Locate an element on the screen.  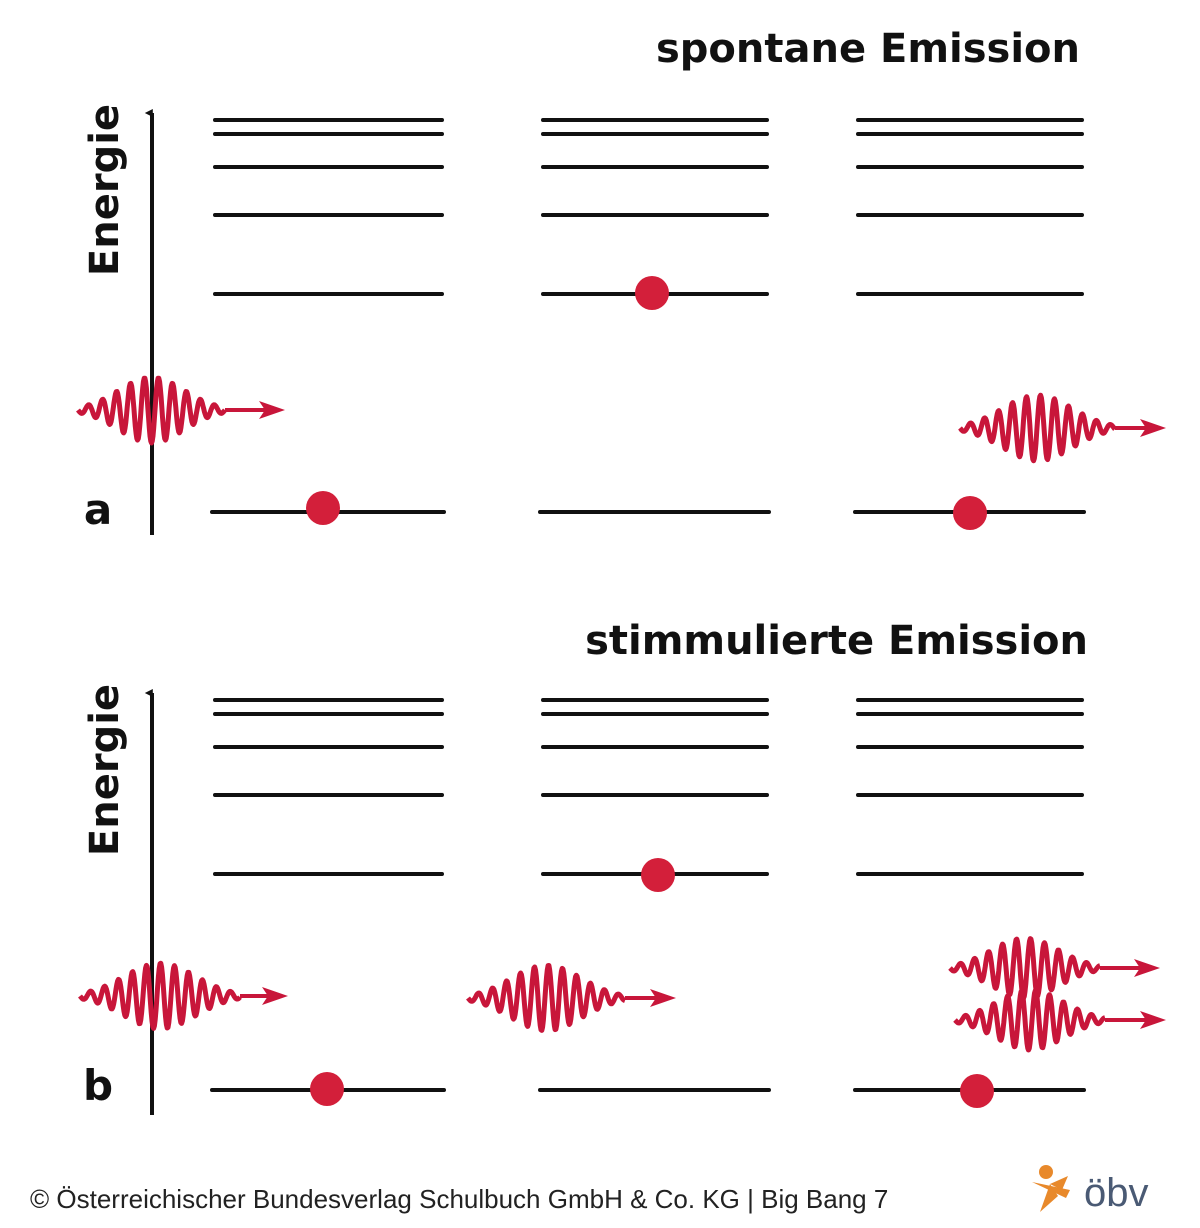
panel-title: spontane Emission is located at coordinates (868, 49).